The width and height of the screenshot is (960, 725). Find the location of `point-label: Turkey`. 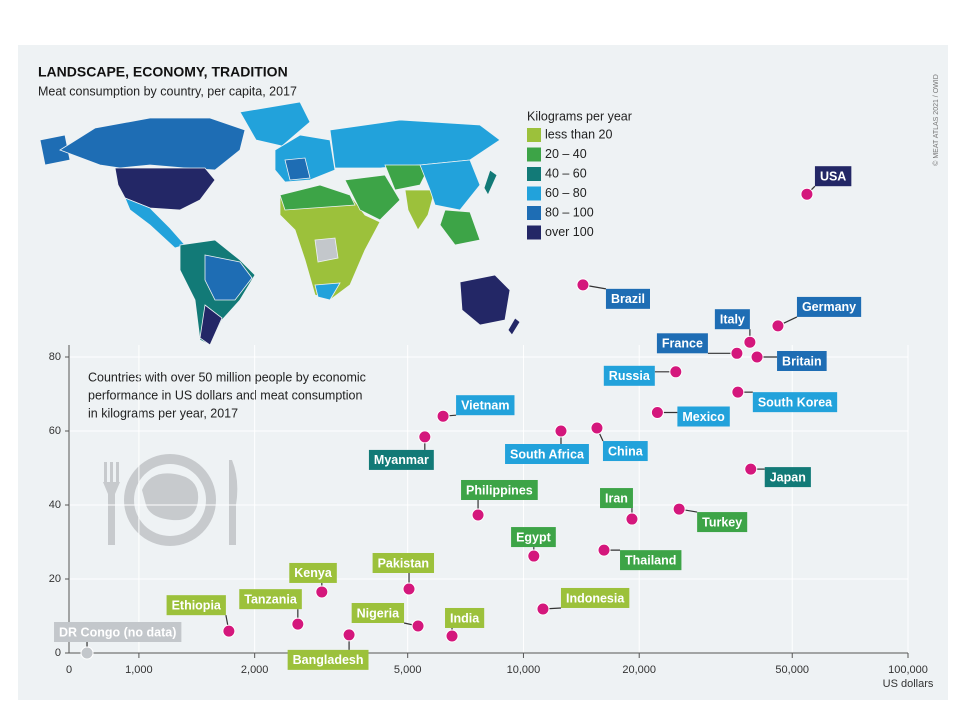

point-label: Turkey is located at coordinates (722, 522).